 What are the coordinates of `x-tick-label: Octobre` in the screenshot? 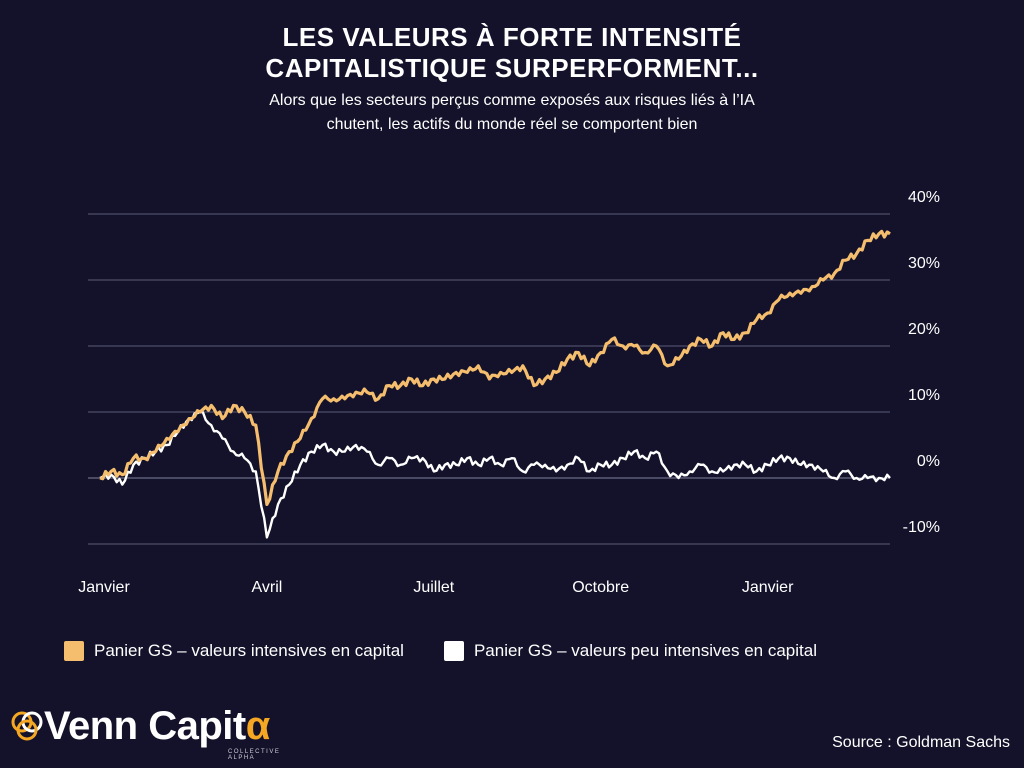 It's located at (600, 587).